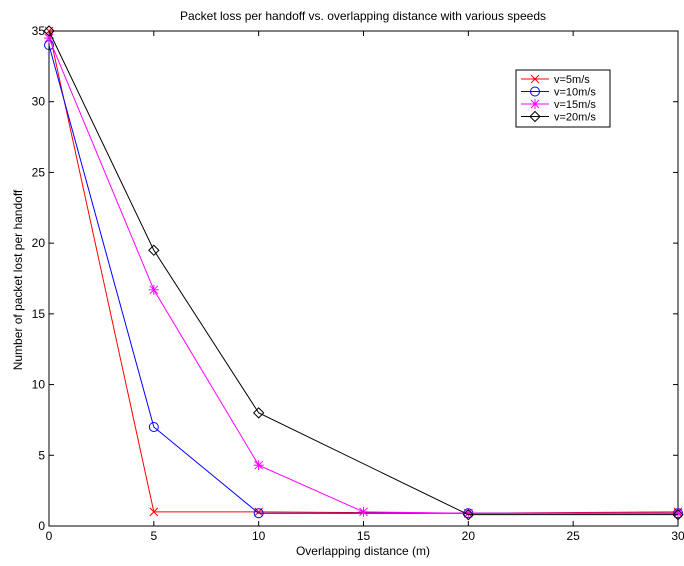  Describe the element at coordinates (364, 536) in the screenshot. I see `x-tick-label: 15` at that location.